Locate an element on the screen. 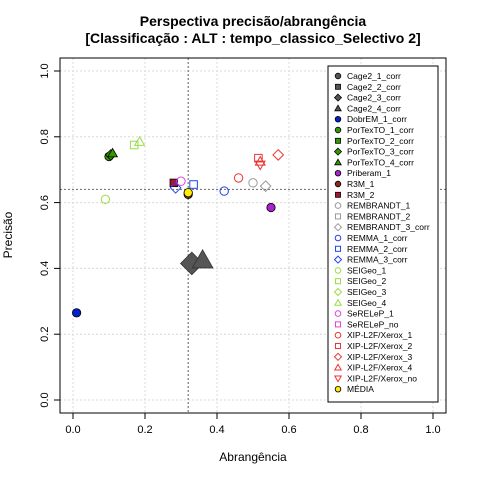 The image size is (480, 480). legend-label-6: PorTexTO_2_corr is located at coordinates (380, 141).